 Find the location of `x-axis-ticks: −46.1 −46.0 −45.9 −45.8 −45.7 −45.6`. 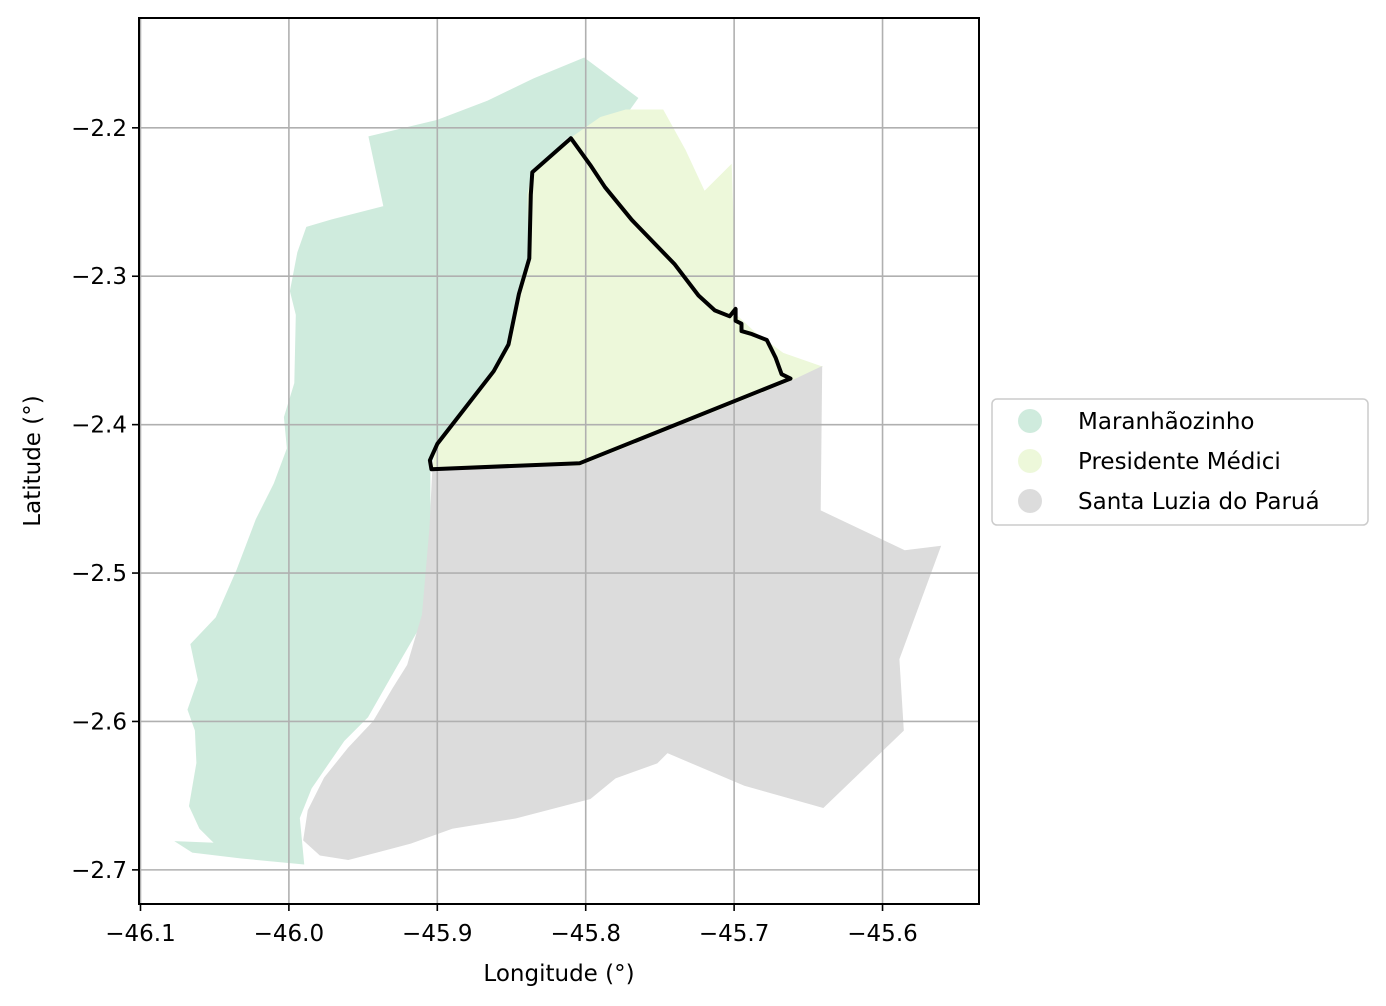

x-axis-ticks: −46.1 −46.0 −45.9 −45.8 −45.7 −45.6 is located at coordinates (511, 925).